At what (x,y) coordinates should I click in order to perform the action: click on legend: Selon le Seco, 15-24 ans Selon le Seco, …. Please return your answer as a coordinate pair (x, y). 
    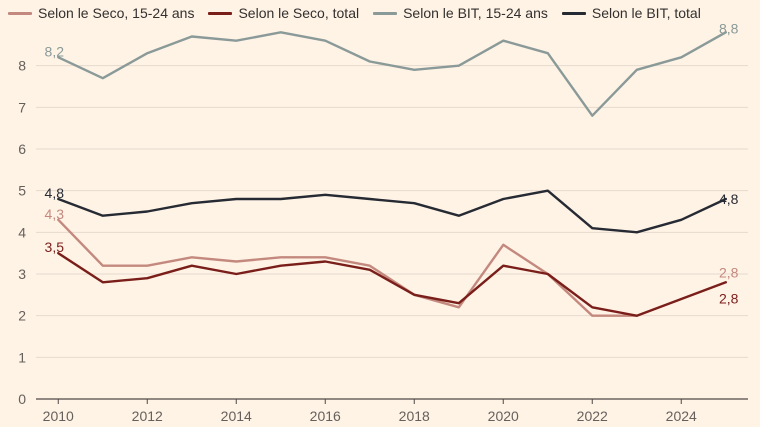
    Looking at the image, I should click on (354, 13).